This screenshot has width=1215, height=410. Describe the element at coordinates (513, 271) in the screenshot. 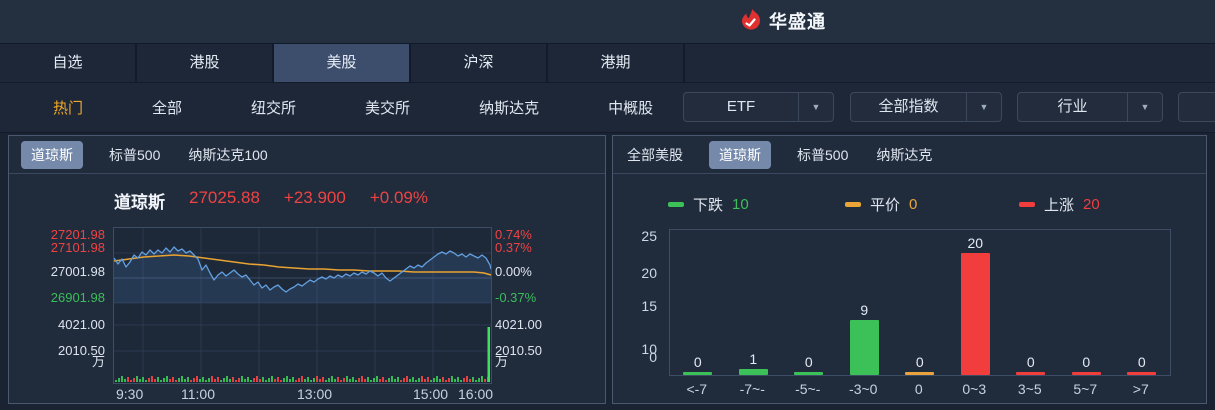

I see `y-axis-label: 0.00%` at that location.